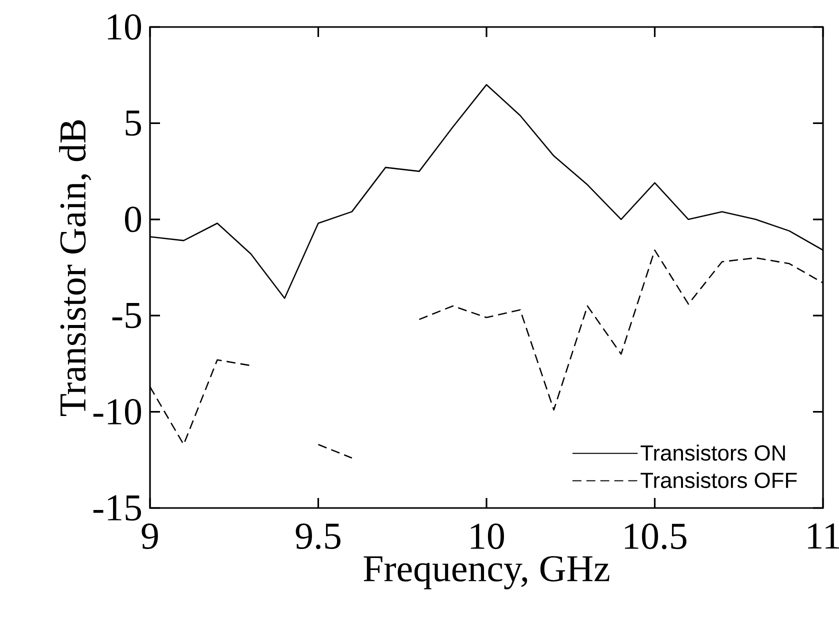  What do you see at coordinates (823, 536) in the screenshot?
I see `x-tick-label: 11` at bounding box center [823, 536].